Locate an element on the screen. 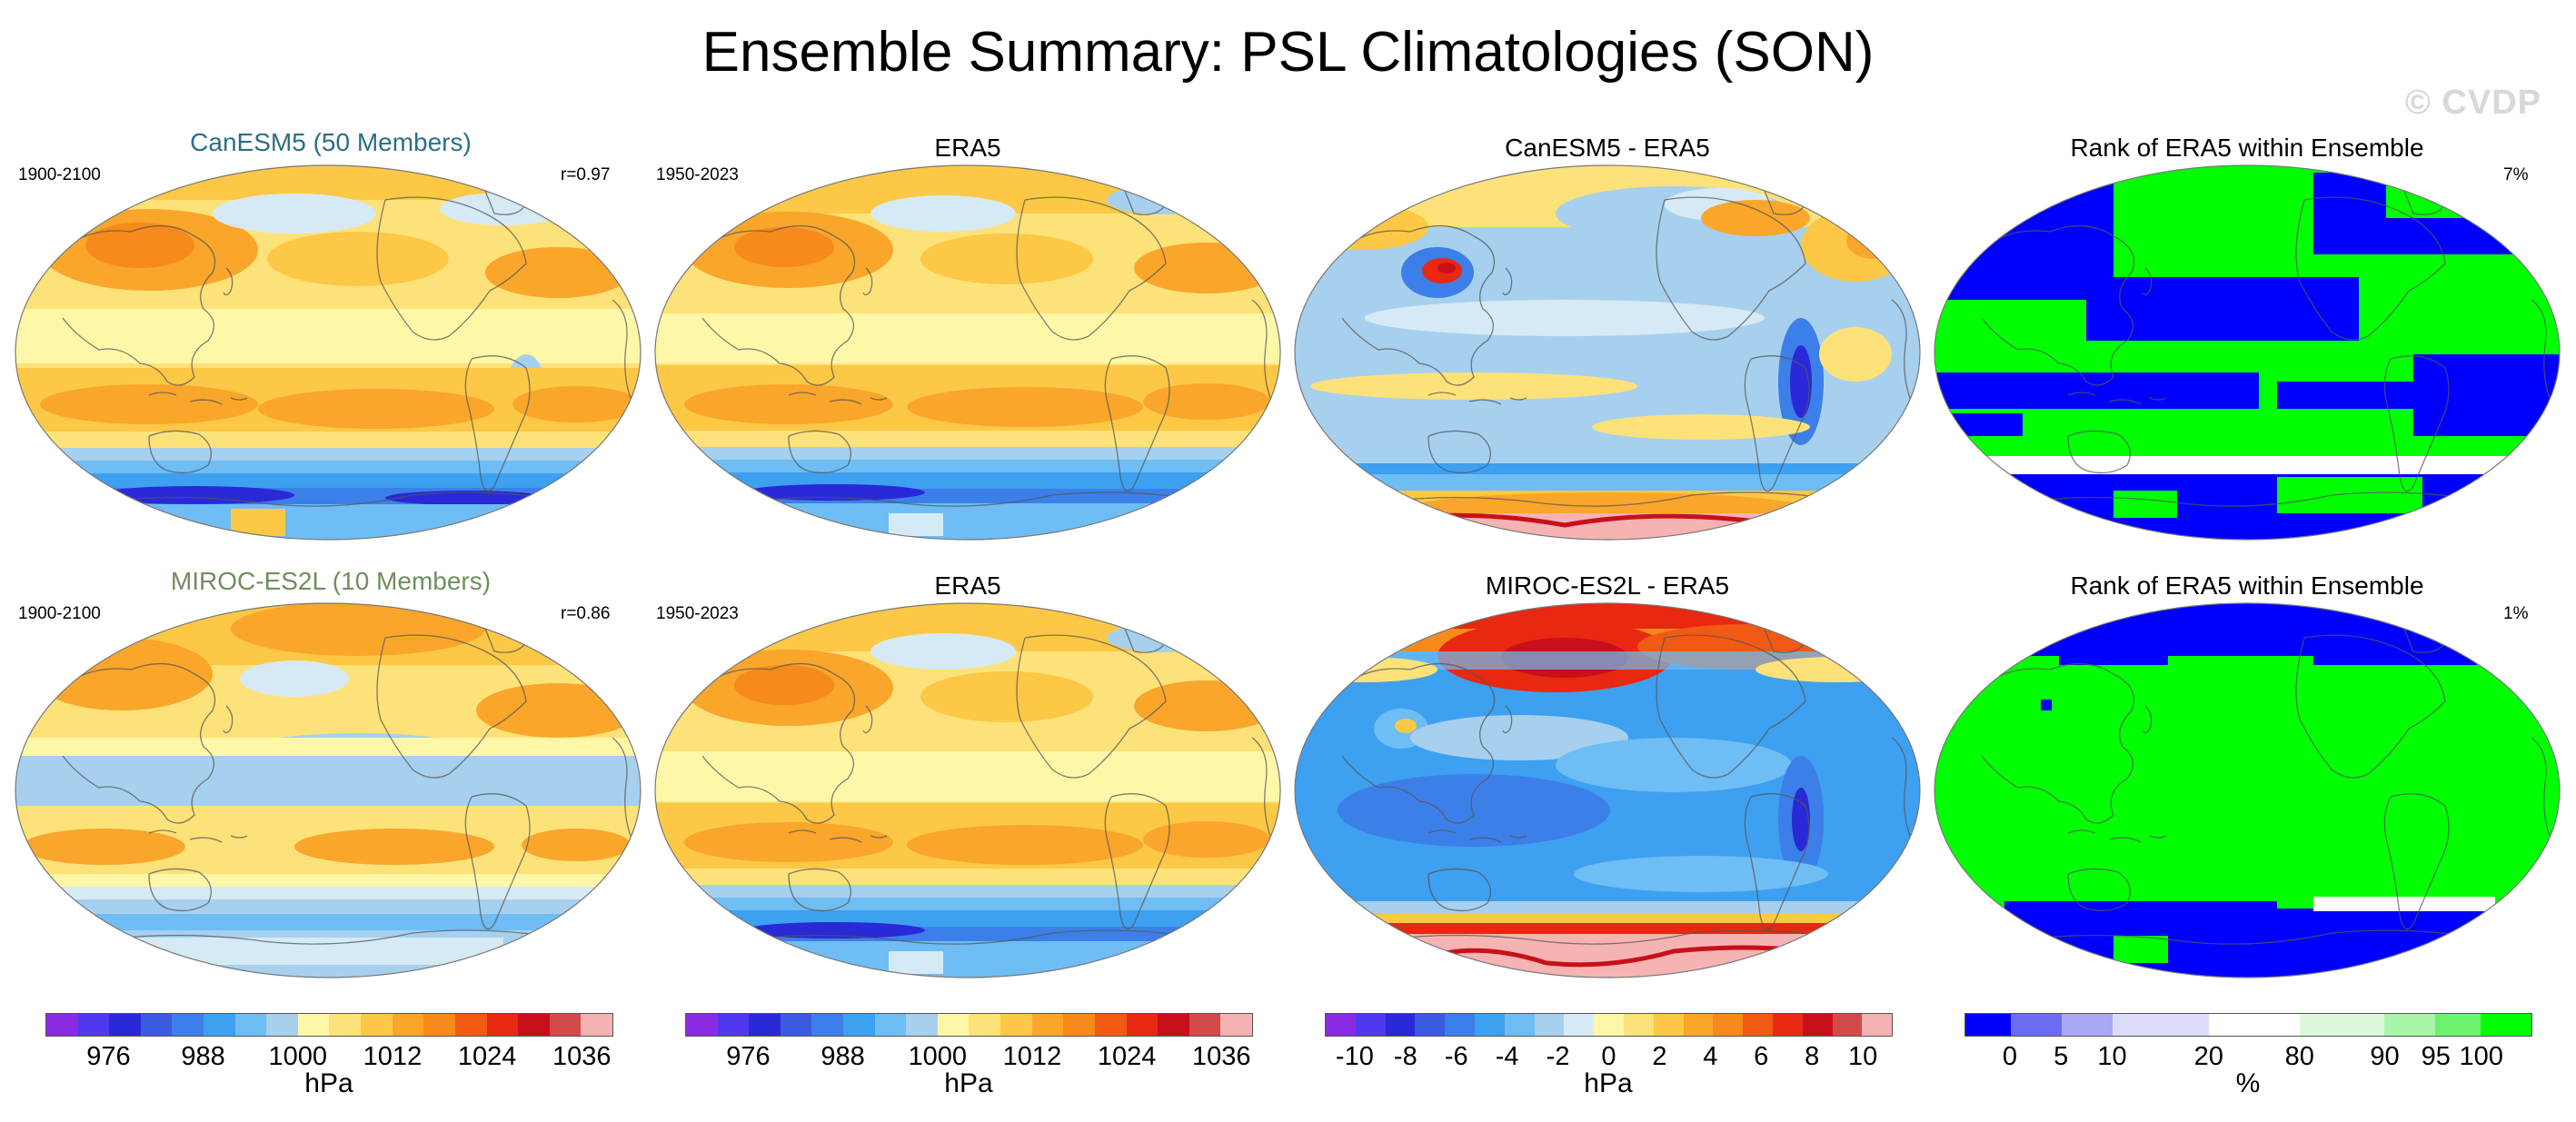 The height and width of the screenshot is (1122, 2576). panel-title-rank-1: Rank of ERA5 within Ensemble is located at coordinates (2247, 148).